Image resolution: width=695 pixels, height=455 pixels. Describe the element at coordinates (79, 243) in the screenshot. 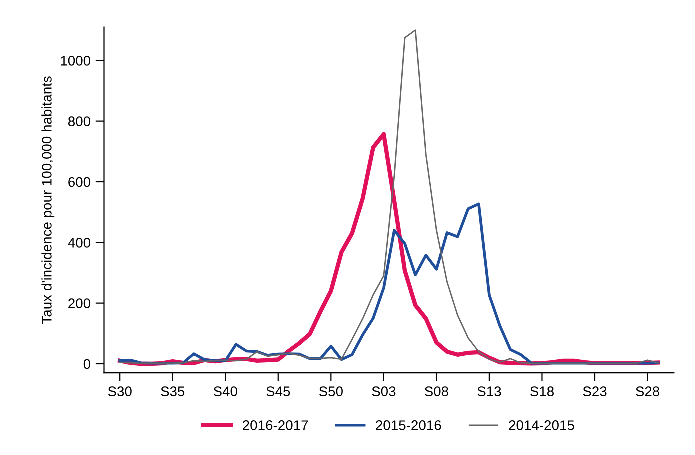

I see `y-tick-label: 400` at that location.